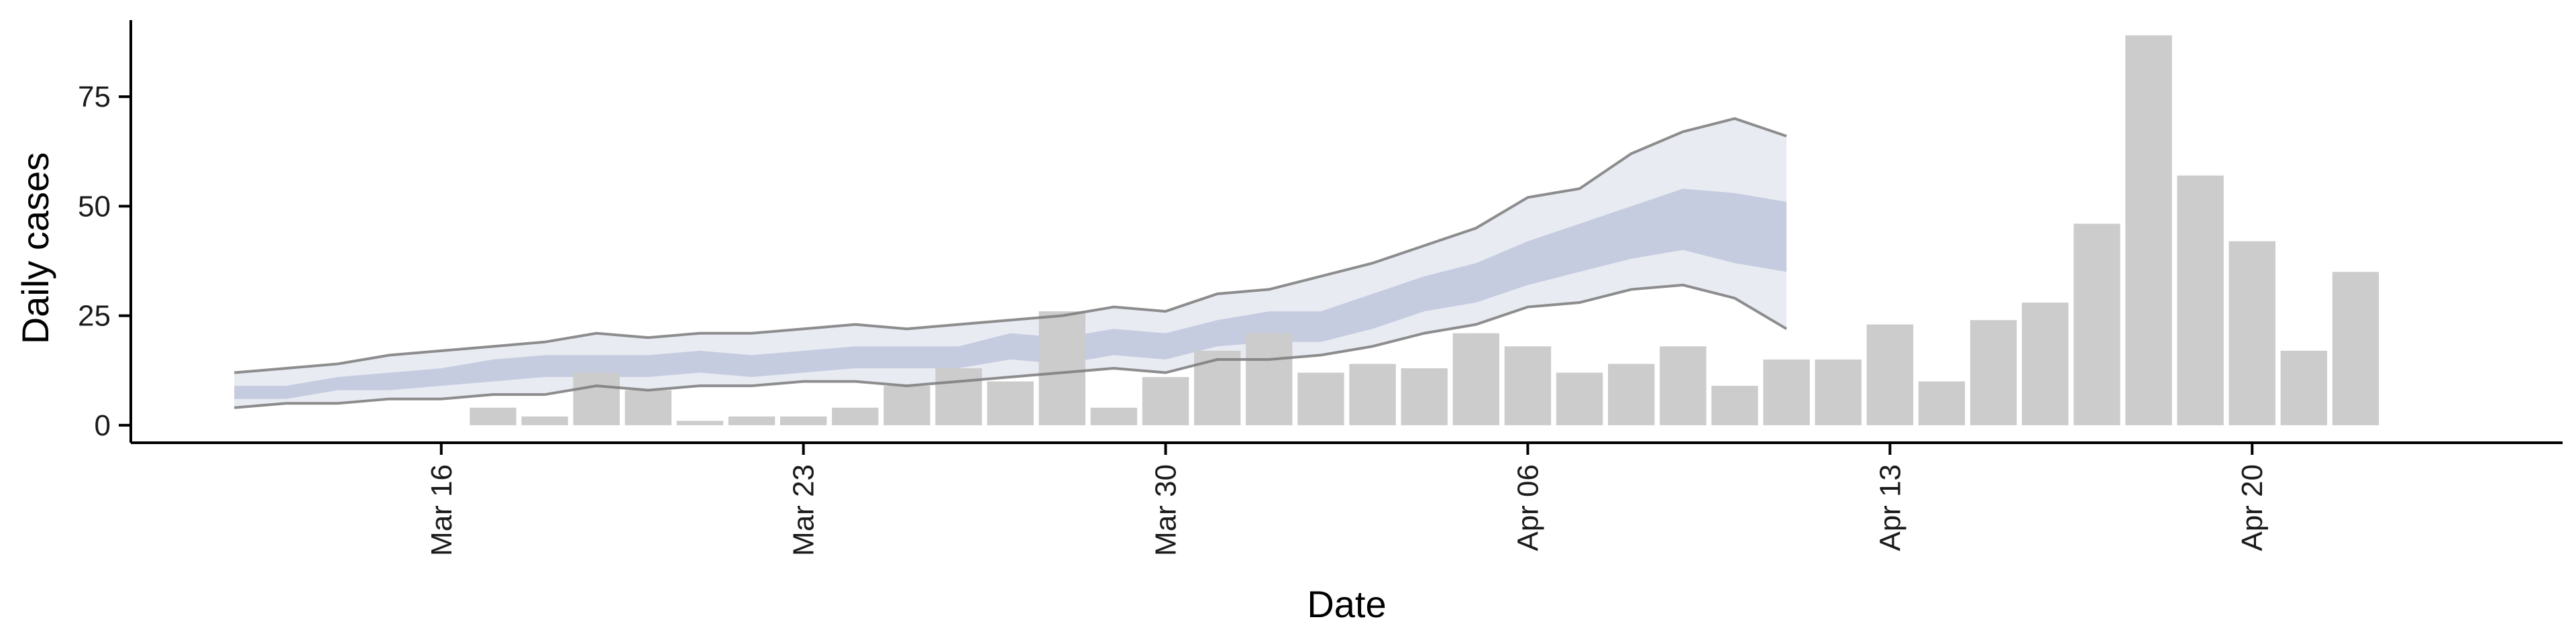 The width and height of the screenshot is (2576, 644). I want to click on x-tick-label: Apr 20, so click(2252, 507).